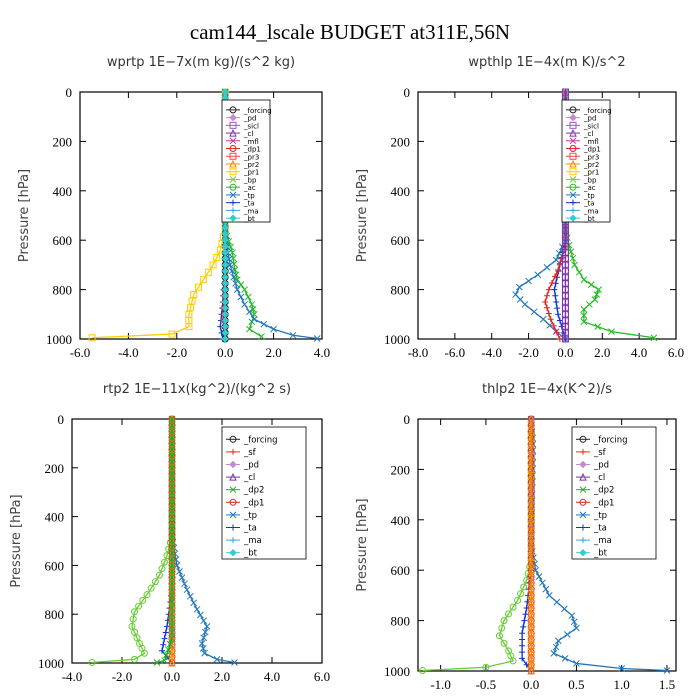 The height and width of the screenshot is (700, 700). I want to click on legend-label: _bt, so click(249, 219).